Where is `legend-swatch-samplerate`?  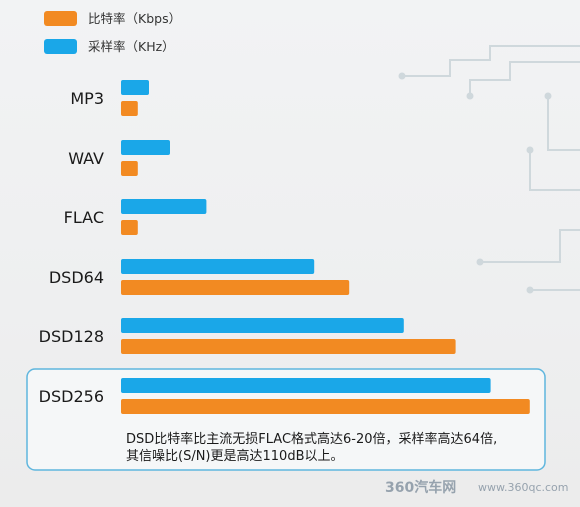
legend-swatch-samplerate is located at coordinates (60, 46).